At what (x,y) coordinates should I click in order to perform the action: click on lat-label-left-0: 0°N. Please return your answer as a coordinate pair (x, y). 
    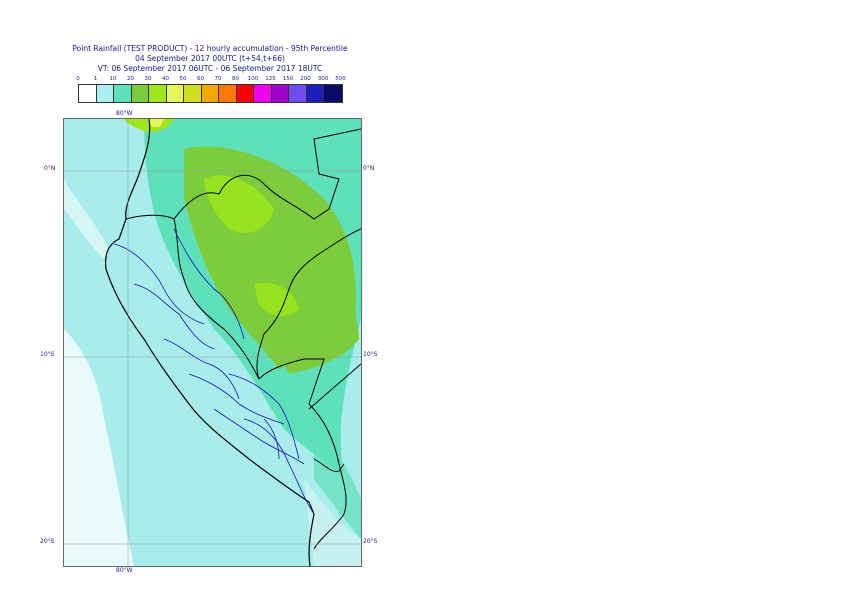
    Looking at the image, I should click on (50, 168).